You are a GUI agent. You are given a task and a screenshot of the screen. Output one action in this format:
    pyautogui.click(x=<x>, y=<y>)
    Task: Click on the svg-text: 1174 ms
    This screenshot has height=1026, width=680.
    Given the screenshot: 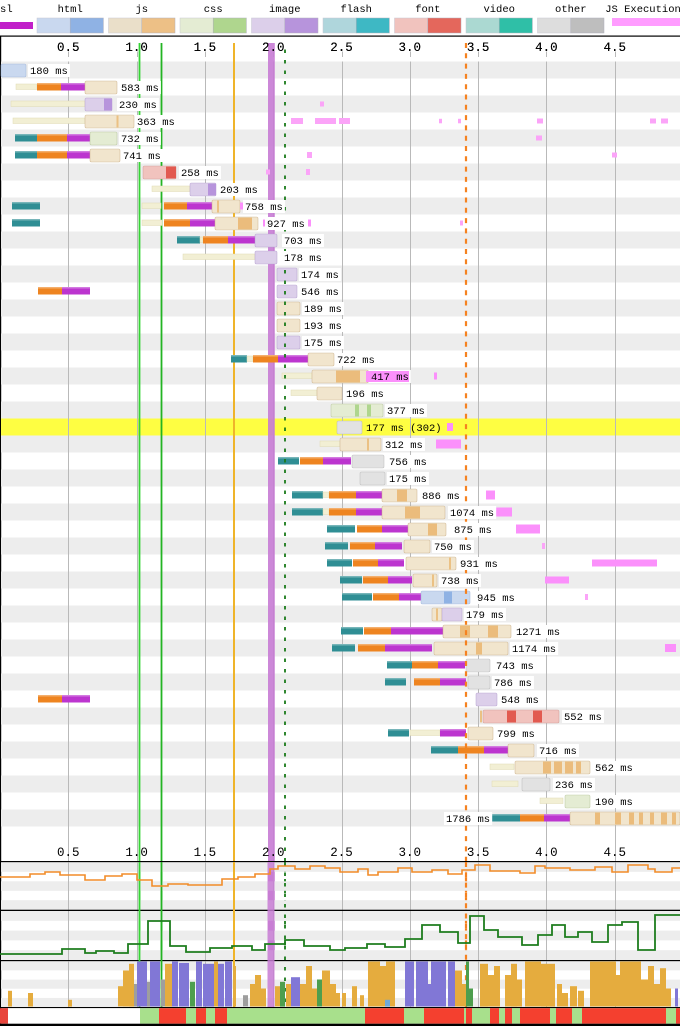 What is the action you would take?
    pyautogui.click(x=534, y=650)
    